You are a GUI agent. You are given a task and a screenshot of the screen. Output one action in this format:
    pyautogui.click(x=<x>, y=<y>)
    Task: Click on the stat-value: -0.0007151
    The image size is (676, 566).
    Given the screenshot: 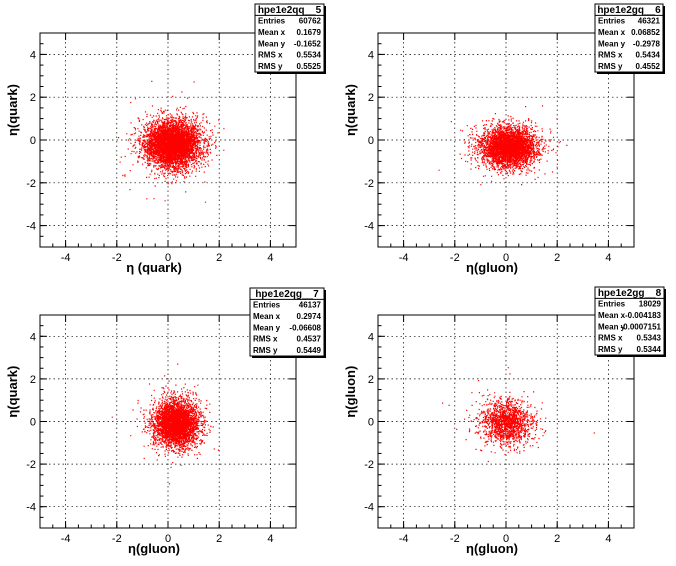 What is the action you would take?
    pyautogui.click(x=641, y=326)
    